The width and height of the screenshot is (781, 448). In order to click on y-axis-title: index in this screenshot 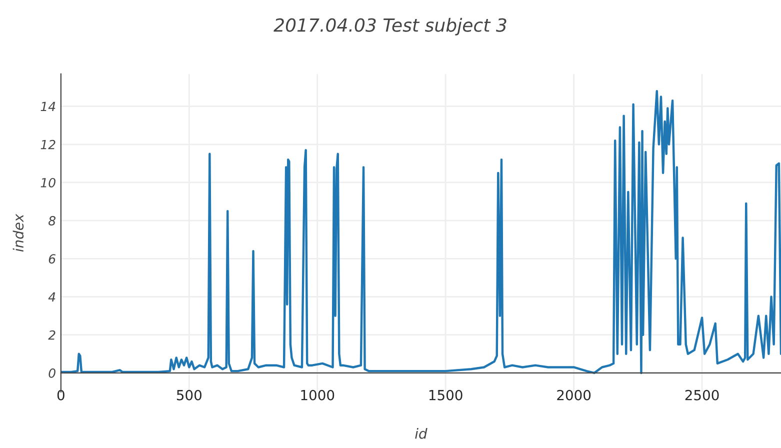, I will do `click(18, 233)`.